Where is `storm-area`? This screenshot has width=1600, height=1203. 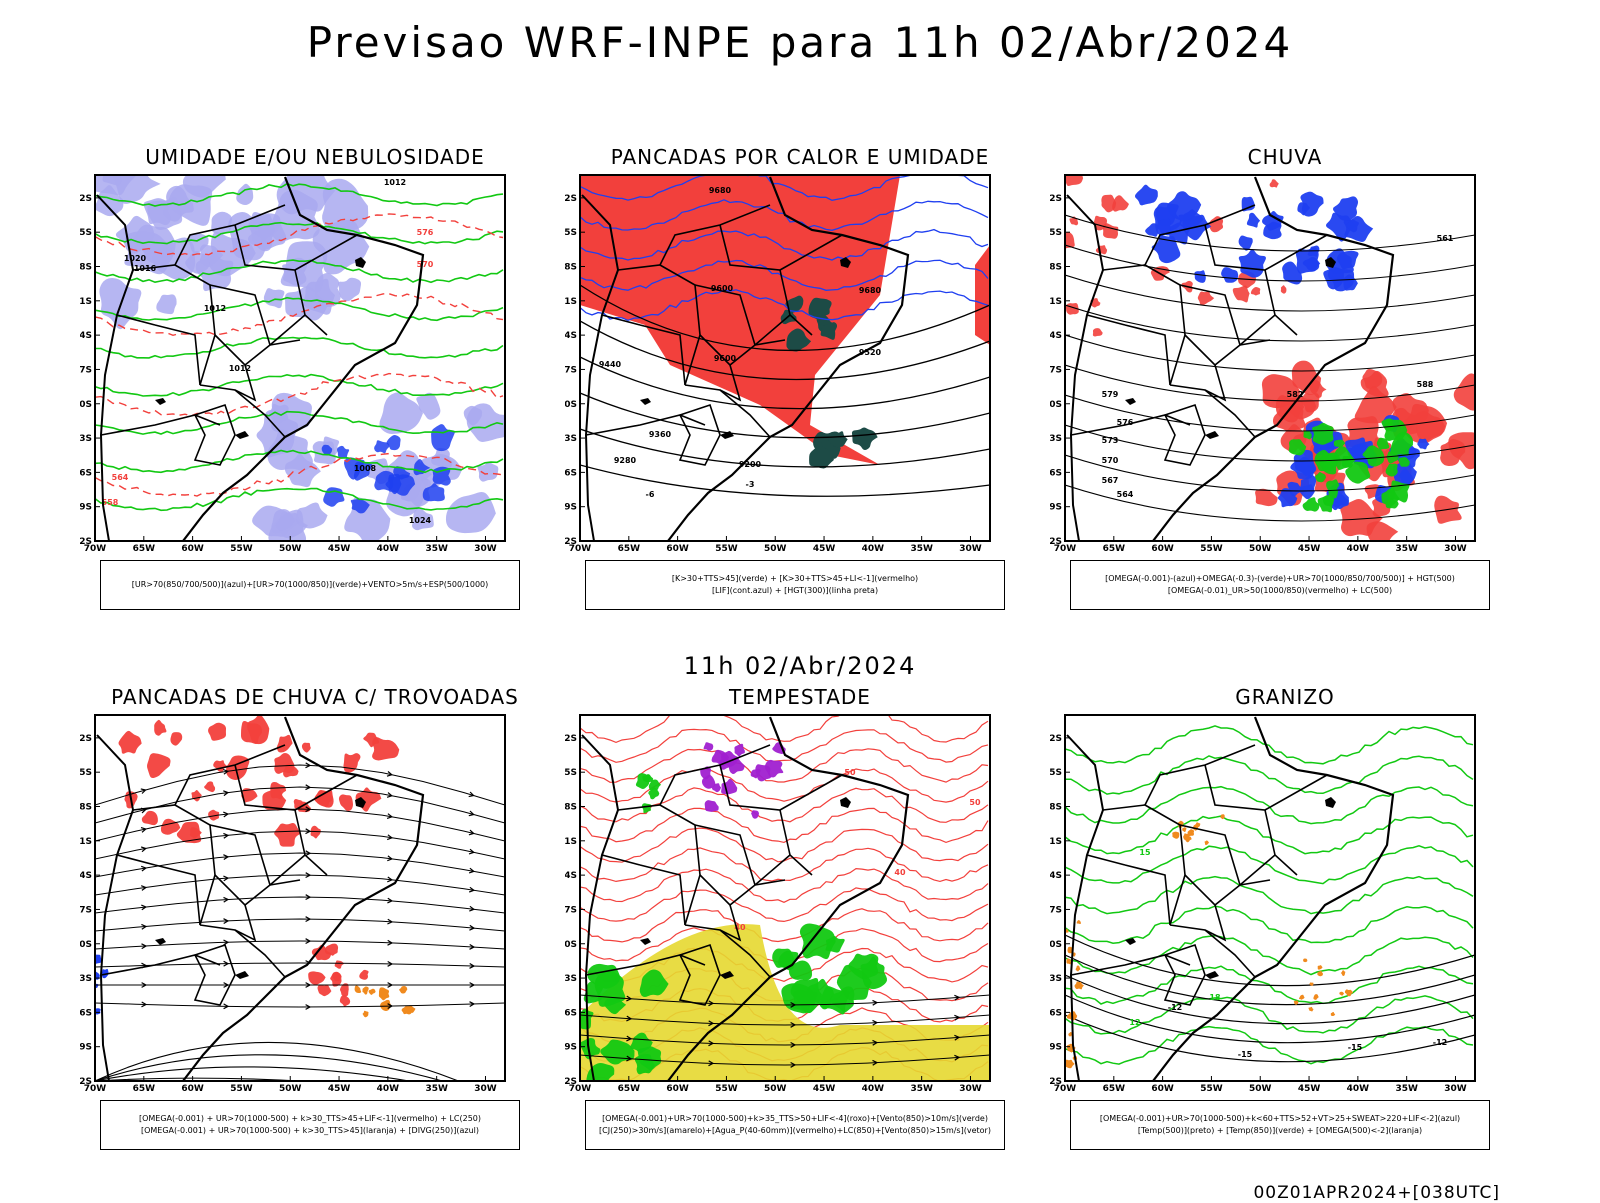 storm-area is located at coordinates (716, 788).